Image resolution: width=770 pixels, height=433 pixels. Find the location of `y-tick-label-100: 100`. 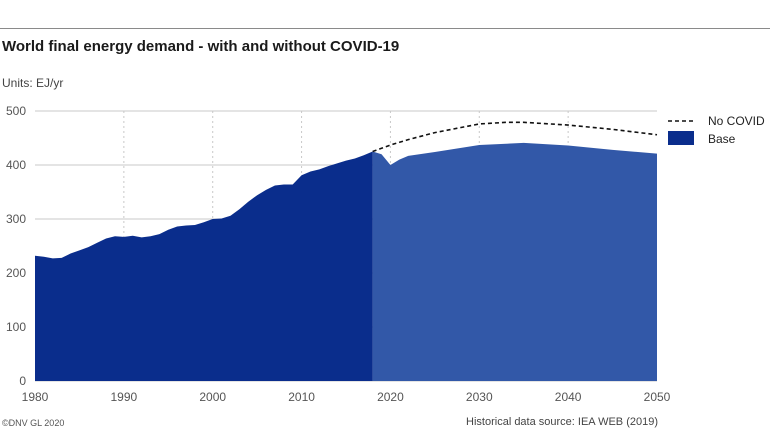

y-tick-label-100: 100 is located at coordinates (16, 327).